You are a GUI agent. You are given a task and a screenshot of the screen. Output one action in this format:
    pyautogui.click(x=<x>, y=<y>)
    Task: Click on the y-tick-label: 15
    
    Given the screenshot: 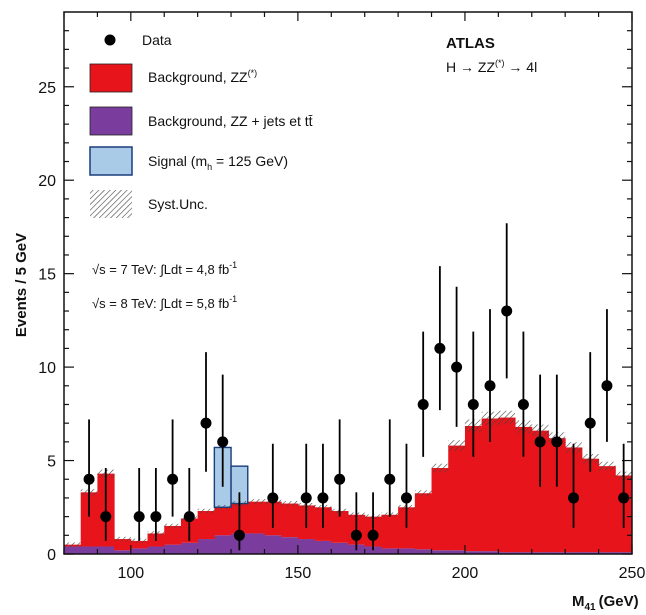 What is the action you would take?
    pyautogui.click(x=47, y=275)
    